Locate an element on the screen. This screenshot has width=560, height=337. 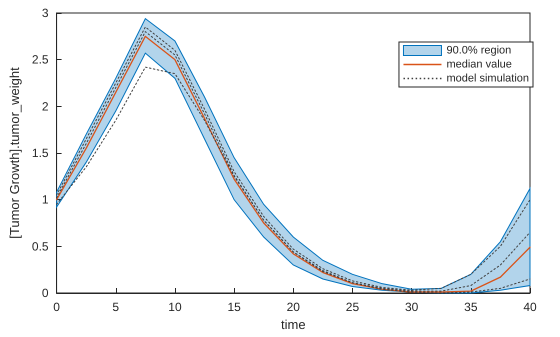
legend-label: 90.0% region is located at coordinates (479, 50).